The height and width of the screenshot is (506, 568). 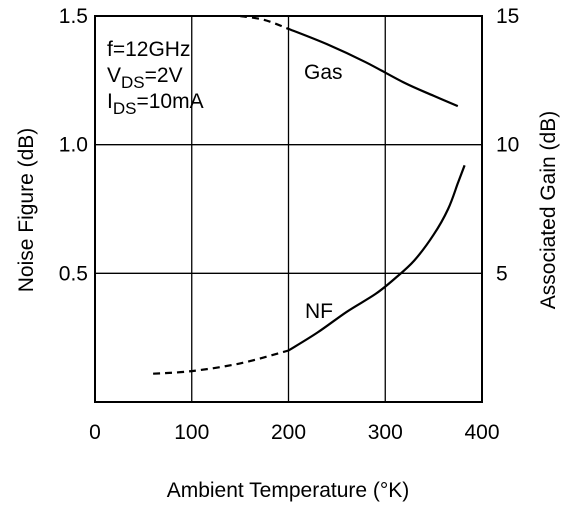 What do you see at coordinates (221, 362) in the screenshot?
I see `series-nf-extrapolated-line` at bounding box center [221, 362].